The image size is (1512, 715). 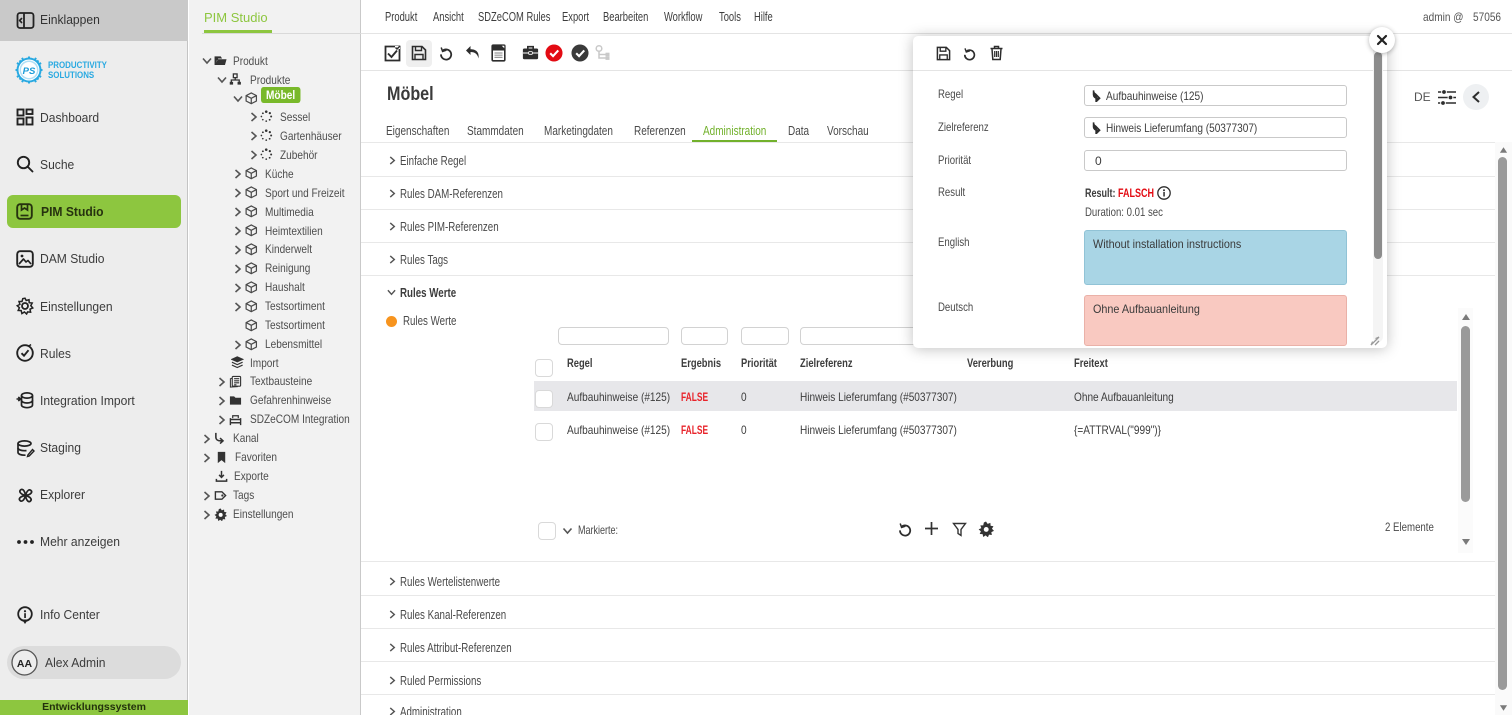 I want to click on svg-text: PS, so click(x=29, y=71).